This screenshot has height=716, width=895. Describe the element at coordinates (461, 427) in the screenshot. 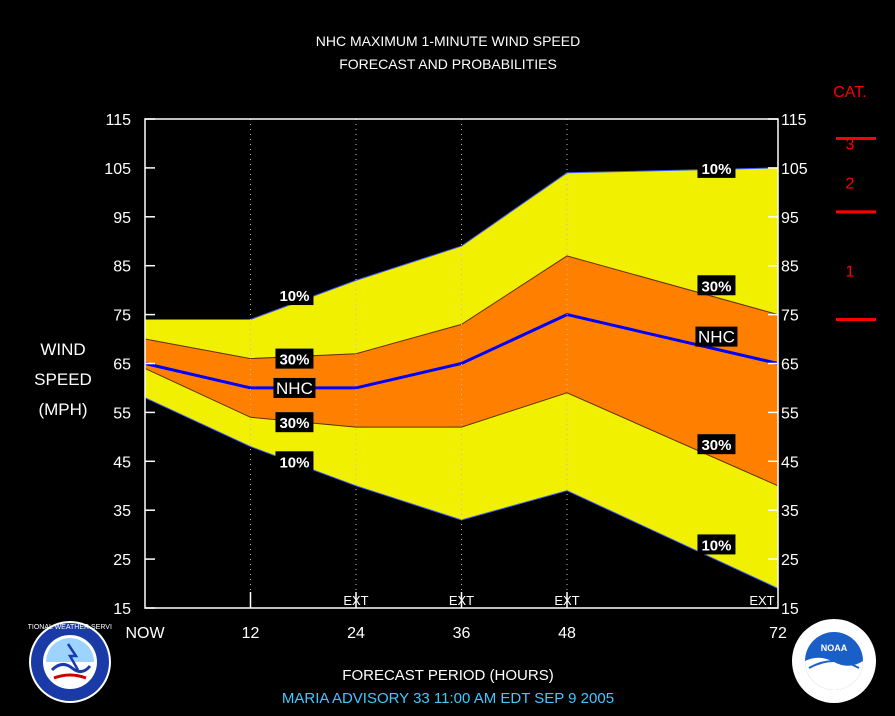

I see `series-line-lower30` at that location.